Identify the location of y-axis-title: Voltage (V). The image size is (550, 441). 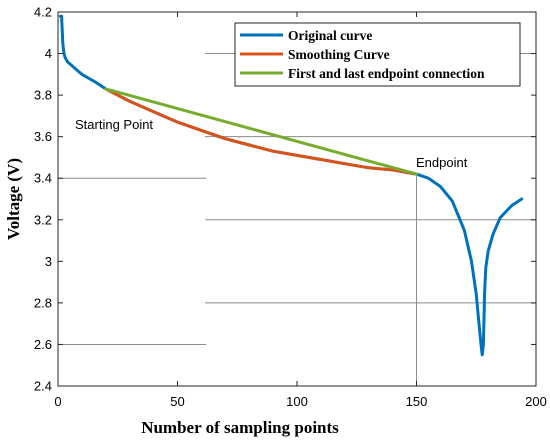
(13, 199).